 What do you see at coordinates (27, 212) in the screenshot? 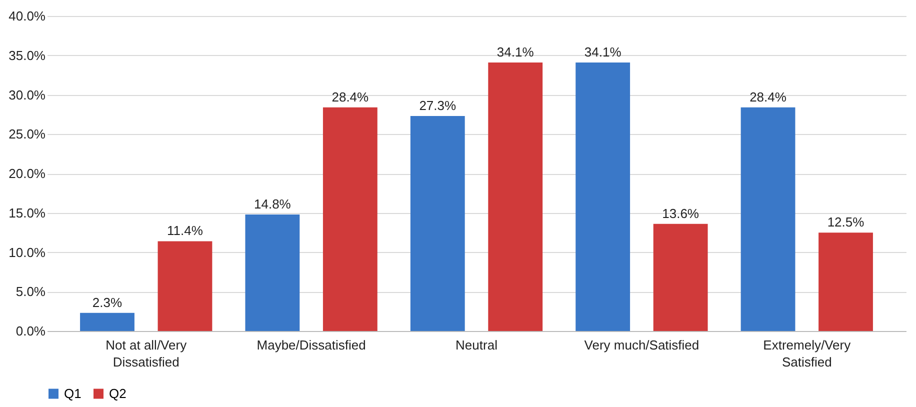
I see `y-tick-label: 15.0%` at bounding box center [27, 212].